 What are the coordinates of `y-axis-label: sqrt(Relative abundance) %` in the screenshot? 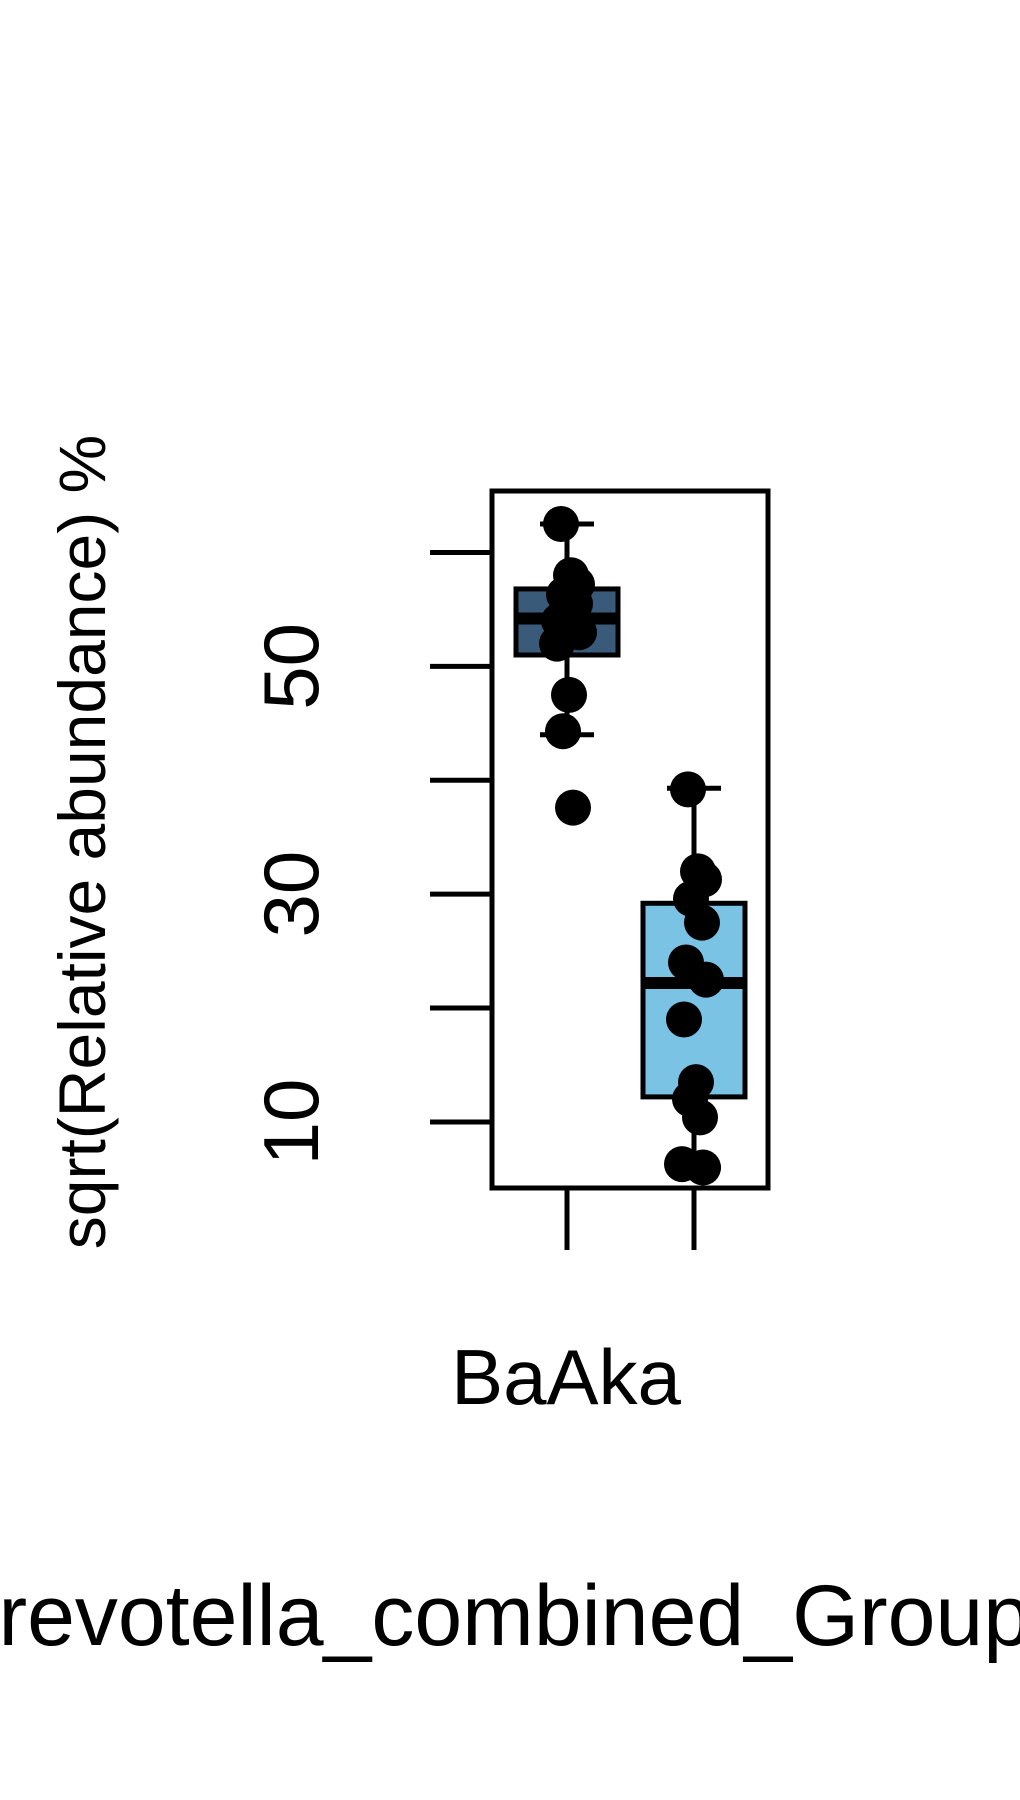 It's located at (82, 842).